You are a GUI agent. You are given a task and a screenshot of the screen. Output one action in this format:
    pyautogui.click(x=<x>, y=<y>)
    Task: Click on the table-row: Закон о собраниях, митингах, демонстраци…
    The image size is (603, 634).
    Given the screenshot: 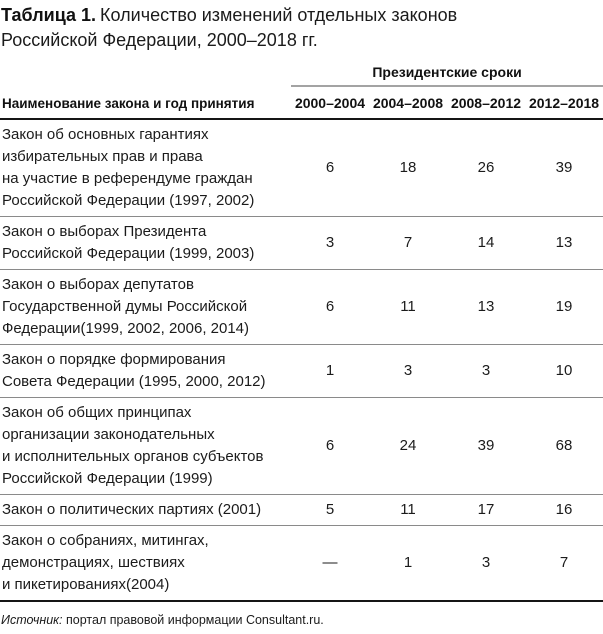 What is the action you would take?
    pyautogui.click(x=301, y=563)
    